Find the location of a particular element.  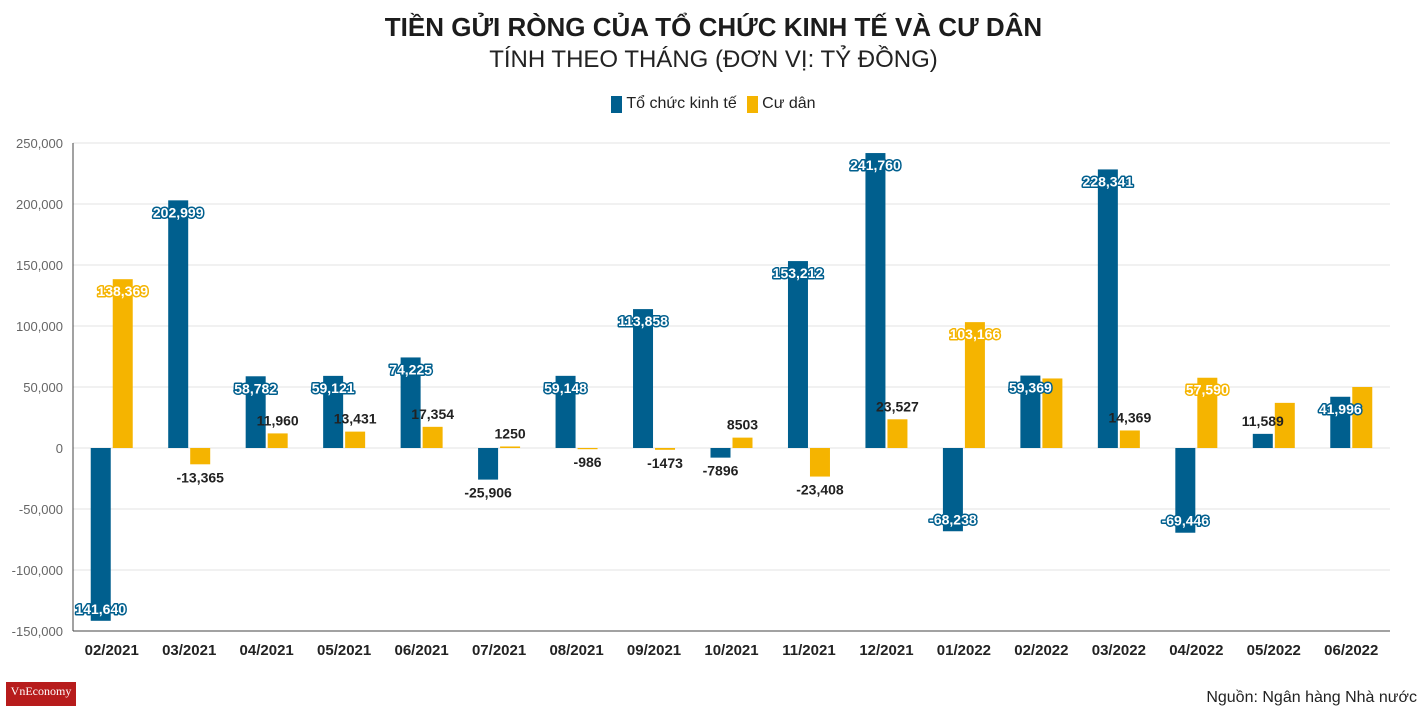

data-label-org: 41,996 is located at coordinates (1340, 409).